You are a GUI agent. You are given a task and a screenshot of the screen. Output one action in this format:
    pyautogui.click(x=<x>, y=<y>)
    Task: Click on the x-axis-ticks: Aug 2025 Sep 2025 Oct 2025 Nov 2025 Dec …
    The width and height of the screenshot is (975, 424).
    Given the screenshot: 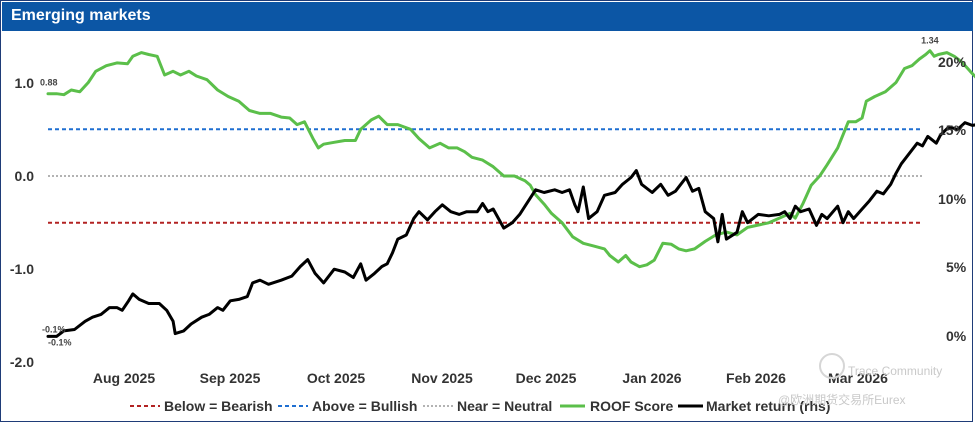 What is the action you would take?
    pyautogui.click(x=490, y=378)
    